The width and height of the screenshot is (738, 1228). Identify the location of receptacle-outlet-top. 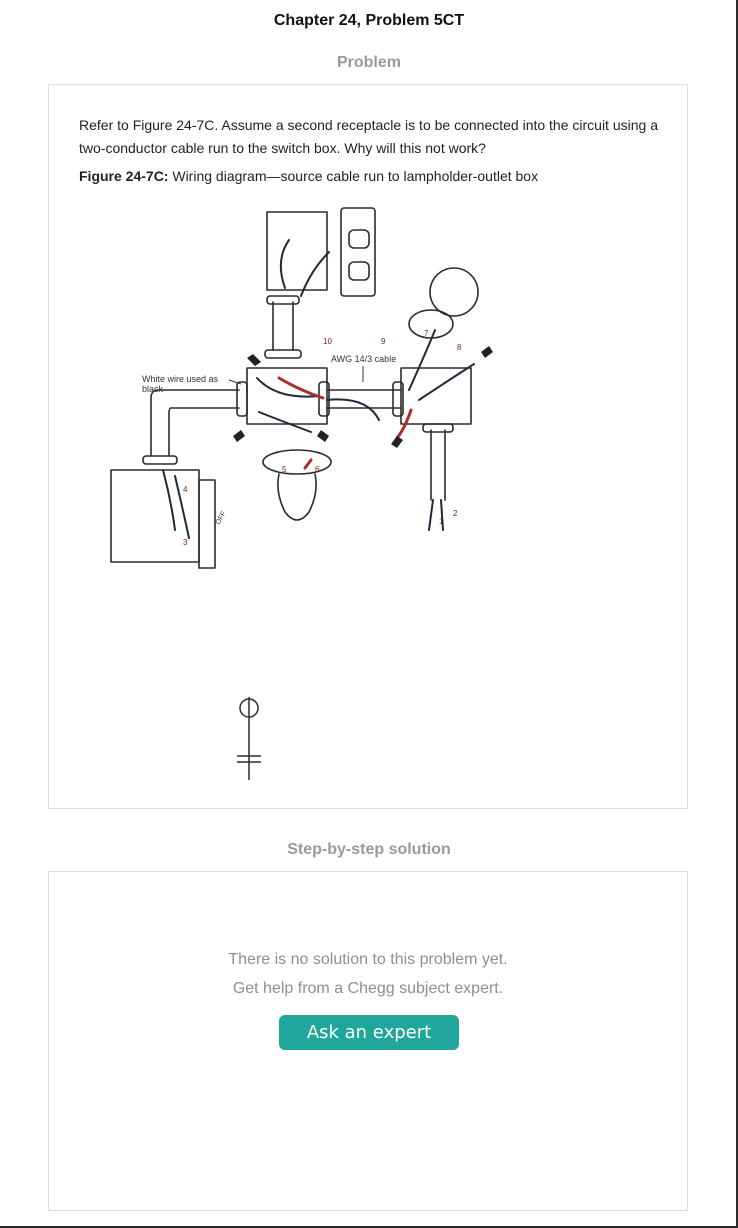
(359, 239).